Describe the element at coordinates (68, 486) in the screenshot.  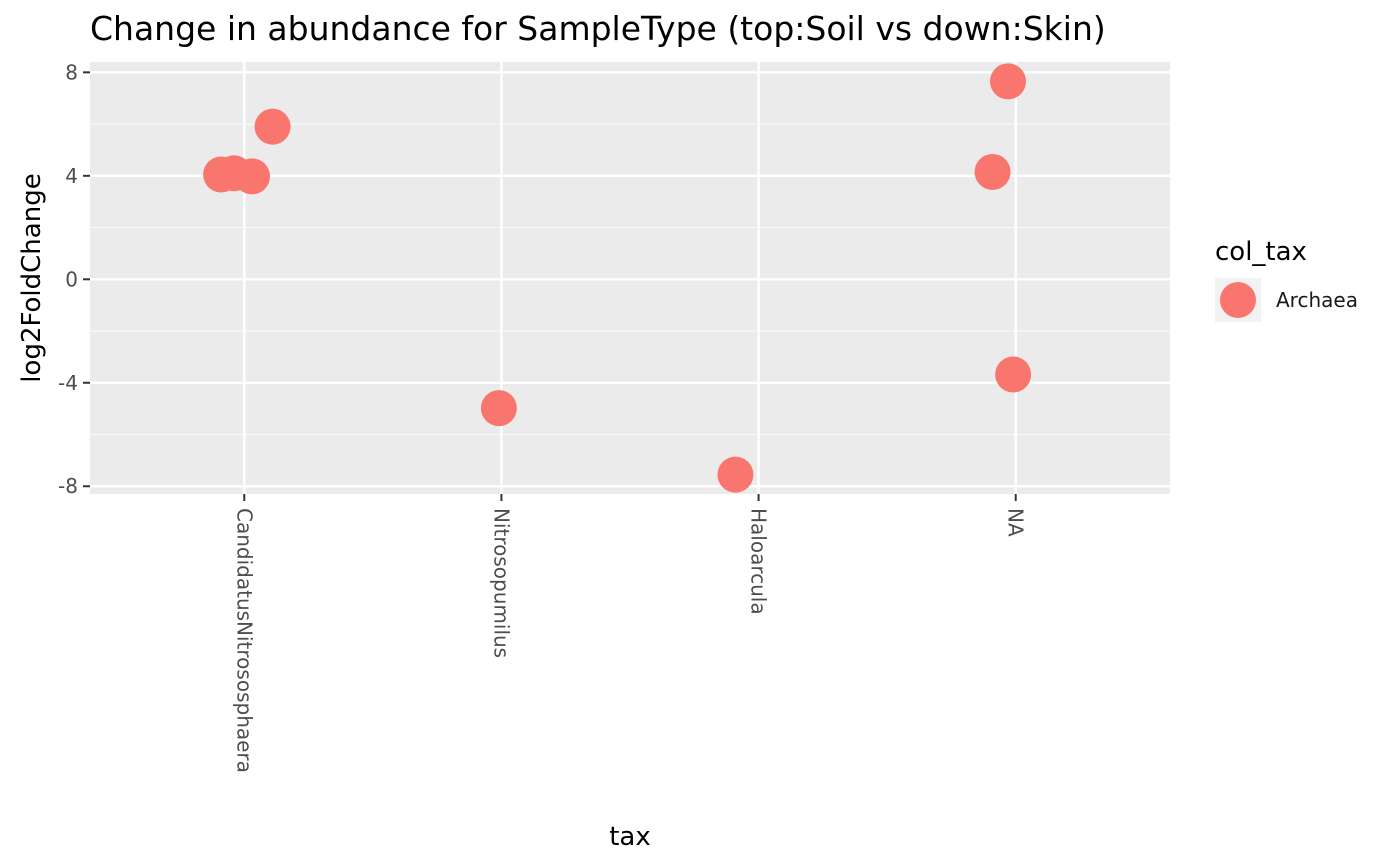
I see `y-tick-label: -8` at that location.